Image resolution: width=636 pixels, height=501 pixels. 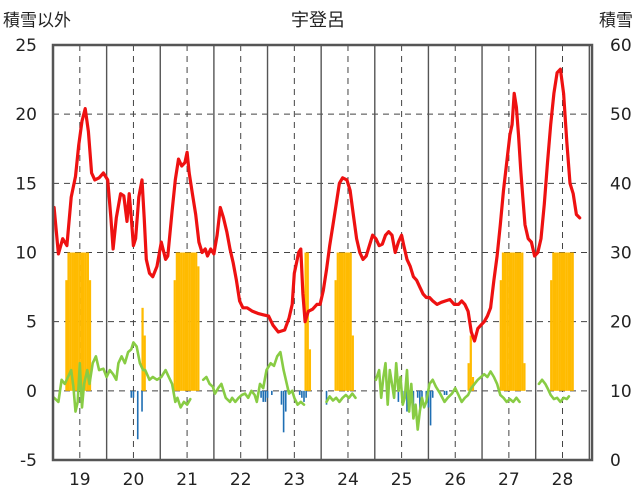 I want to click on right-tick-label: 20, so click(x=621, y=323).